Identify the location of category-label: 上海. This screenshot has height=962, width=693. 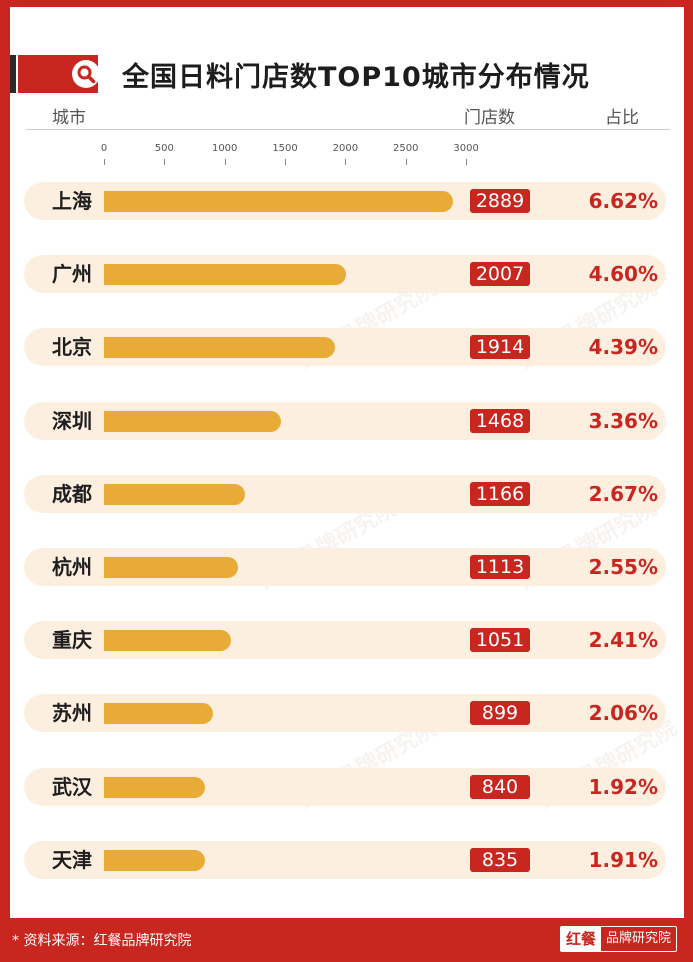
(72, 201).